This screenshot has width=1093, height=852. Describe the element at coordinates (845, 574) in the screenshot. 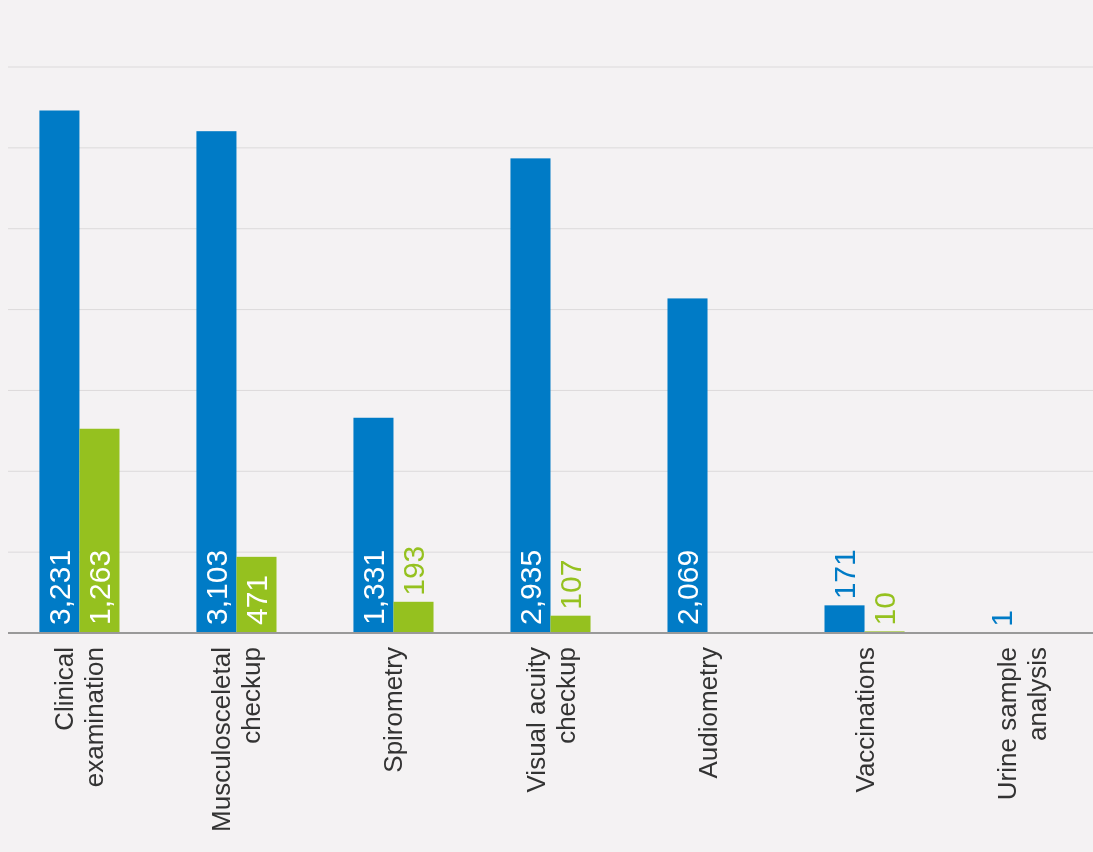

I see `data-label: 171` at that location.